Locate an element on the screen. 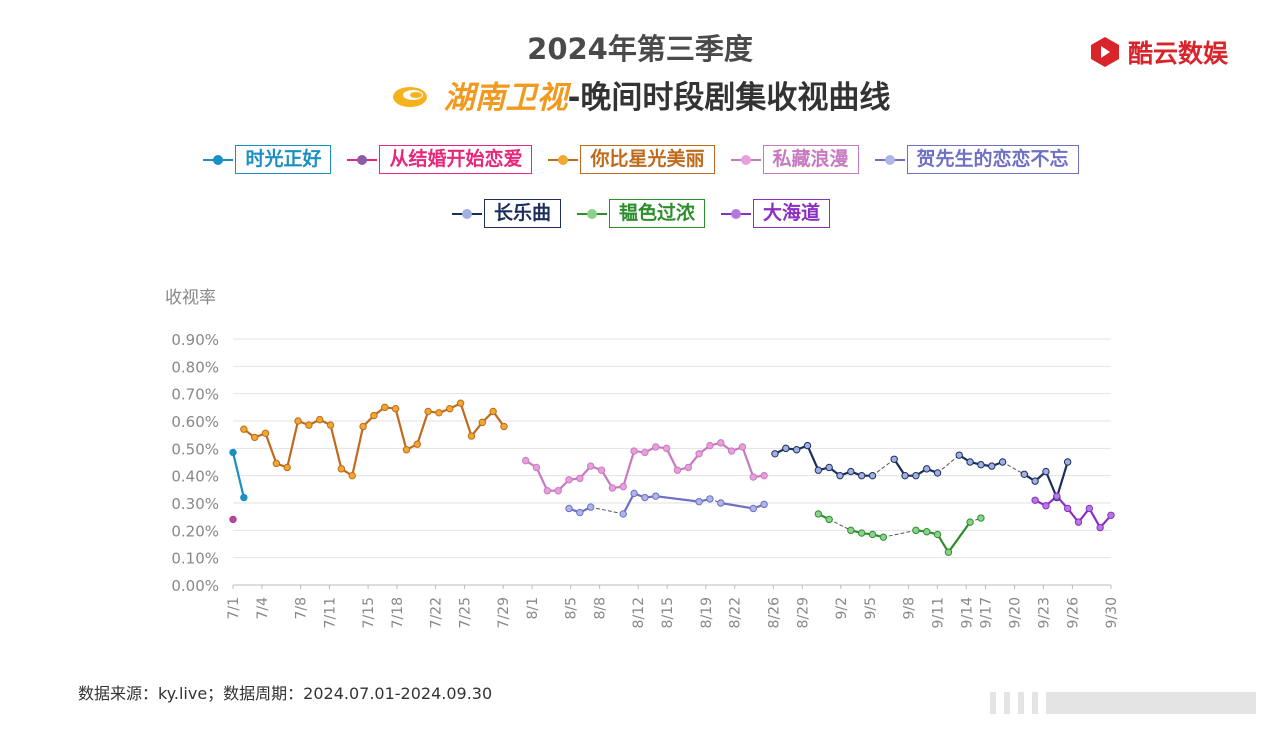 The width and height of the screenshot is (1280, 730). data-source-note: 数据来源：ky.live；数据周期：2024.07.01-2024.09.30 is located at coordinates (285, 693).